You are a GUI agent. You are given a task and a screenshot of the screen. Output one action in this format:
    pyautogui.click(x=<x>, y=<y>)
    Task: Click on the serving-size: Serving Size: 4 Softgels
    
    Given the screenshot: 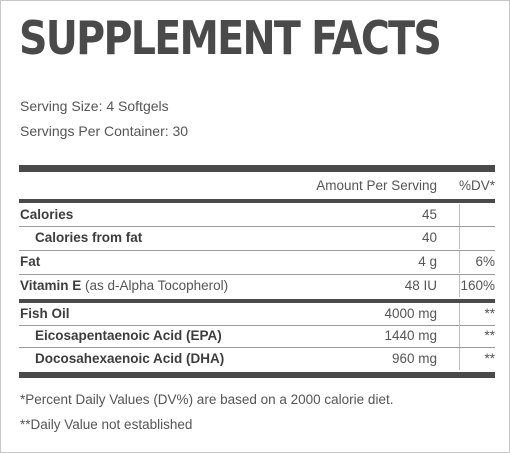 What is the action you would take?
    pyautogui.click(x=94, y=106)
    